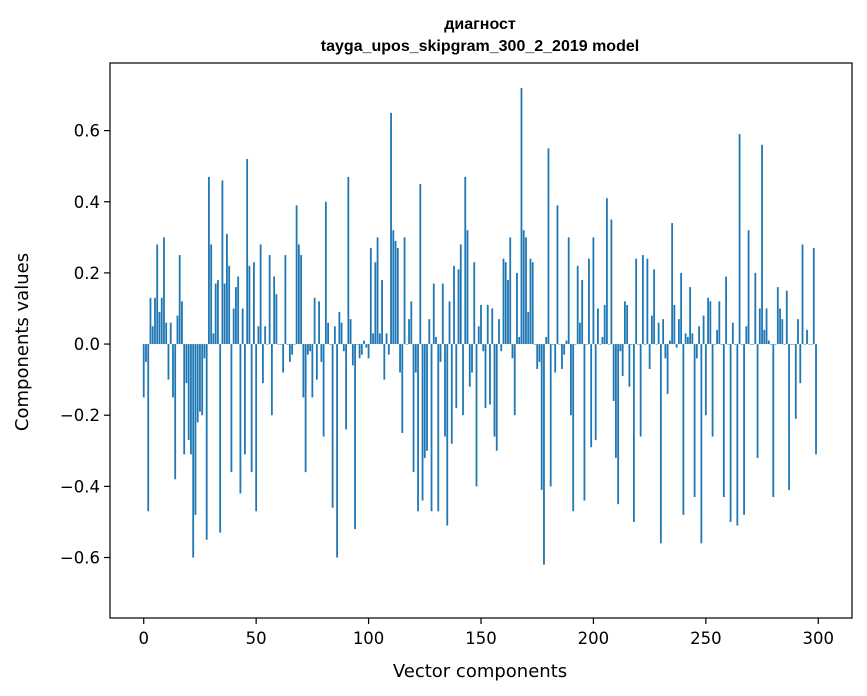  What do you see at coordinates (80, 415) in the screenshot?
I see `y-tick-label: −0.2` at bounding box center [80, 415].